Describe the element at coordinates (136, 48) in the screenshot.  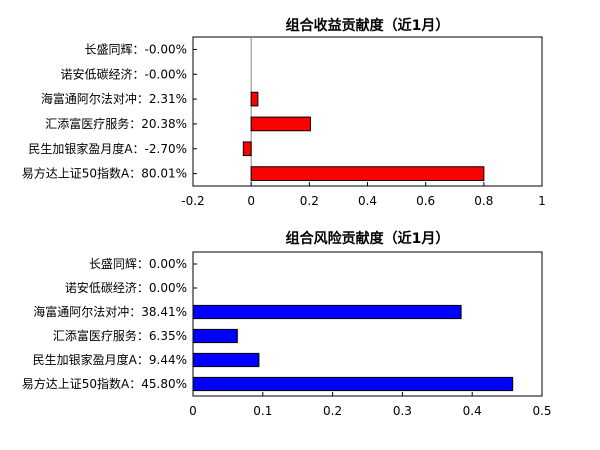
I see `chart0-category-label: 长盛同辉：-0.00%` at that location.